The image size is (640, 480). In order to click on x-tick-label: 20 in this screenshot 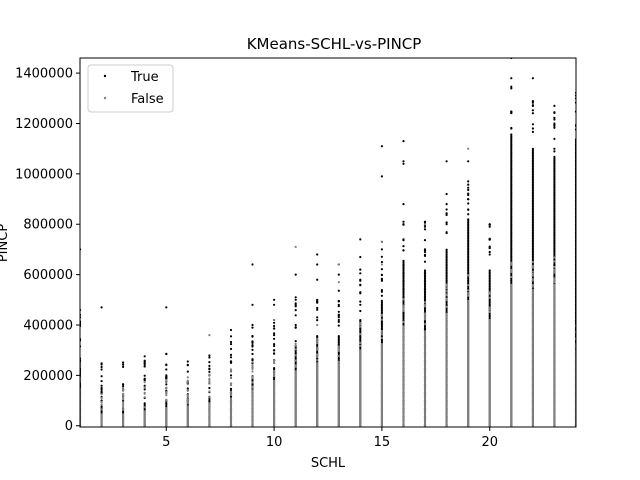, I will do `click(489, 442)`.